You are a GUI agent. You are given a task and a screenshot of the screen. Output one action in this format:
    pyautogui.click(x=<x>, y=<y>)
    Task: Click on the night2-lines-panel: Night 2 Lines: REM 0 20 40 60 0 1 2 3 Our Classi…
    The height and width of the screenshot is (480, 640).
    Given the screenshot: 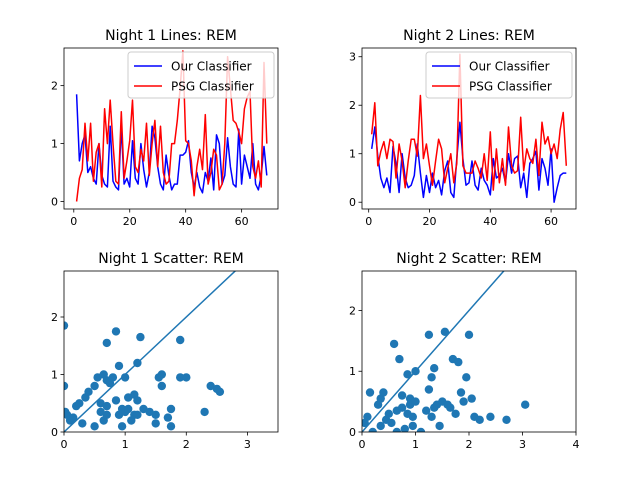 What is the action you would take?
    pyautogui.click(x=463, y=128)
    